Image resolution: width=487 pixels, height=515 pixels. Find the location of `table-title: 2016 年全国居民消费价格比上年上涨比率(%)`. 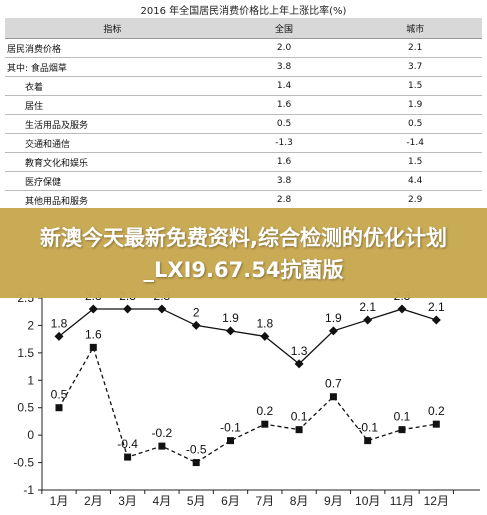

table-title: 2016 年全国居民消费价格比上年上涨比率(%) is located at coordinates (243, 11).